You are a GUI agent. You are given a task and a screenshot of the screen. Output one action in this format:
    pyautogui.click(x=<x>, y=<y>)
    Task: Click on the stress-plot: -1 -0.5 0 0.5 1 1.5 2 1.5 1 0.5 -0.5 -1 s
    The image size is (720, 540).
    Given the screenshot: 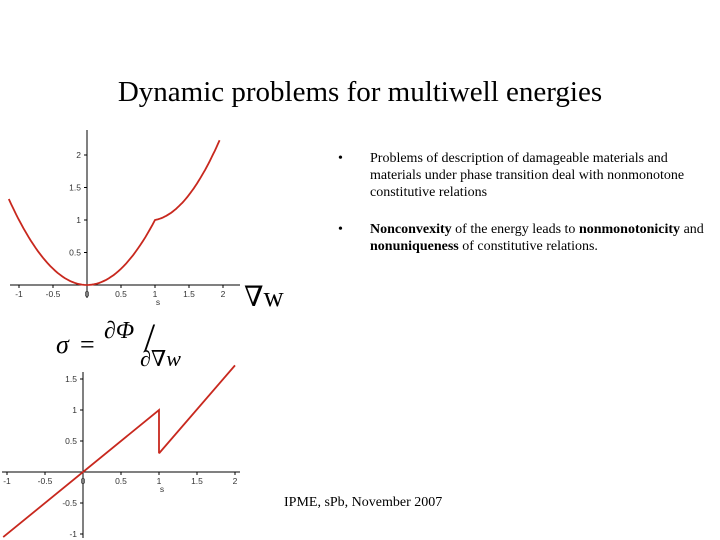 What is the action you would take?
    pyautogui.click(x=121, y=451)
    